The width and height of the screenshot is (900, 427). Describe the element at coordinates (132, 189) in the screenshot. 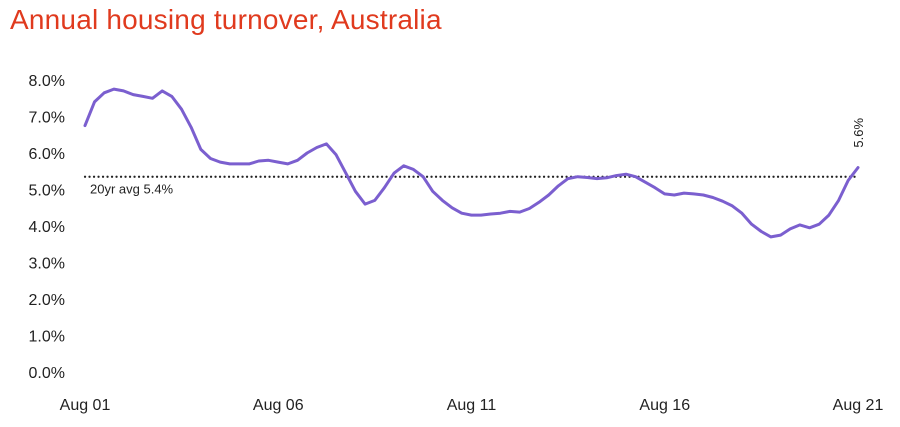

I see `average-reference-label: 20yr avg 5.4%` at that location.